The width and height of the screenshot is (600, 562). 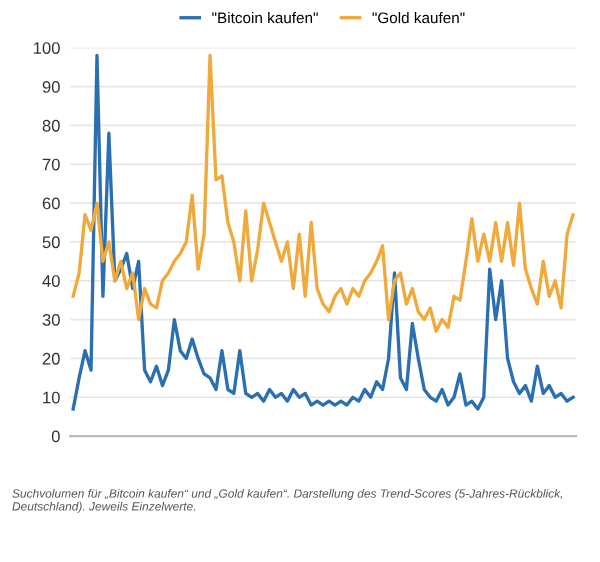 I want to click on y-tick-label: 80, so click(x=51, y=125).